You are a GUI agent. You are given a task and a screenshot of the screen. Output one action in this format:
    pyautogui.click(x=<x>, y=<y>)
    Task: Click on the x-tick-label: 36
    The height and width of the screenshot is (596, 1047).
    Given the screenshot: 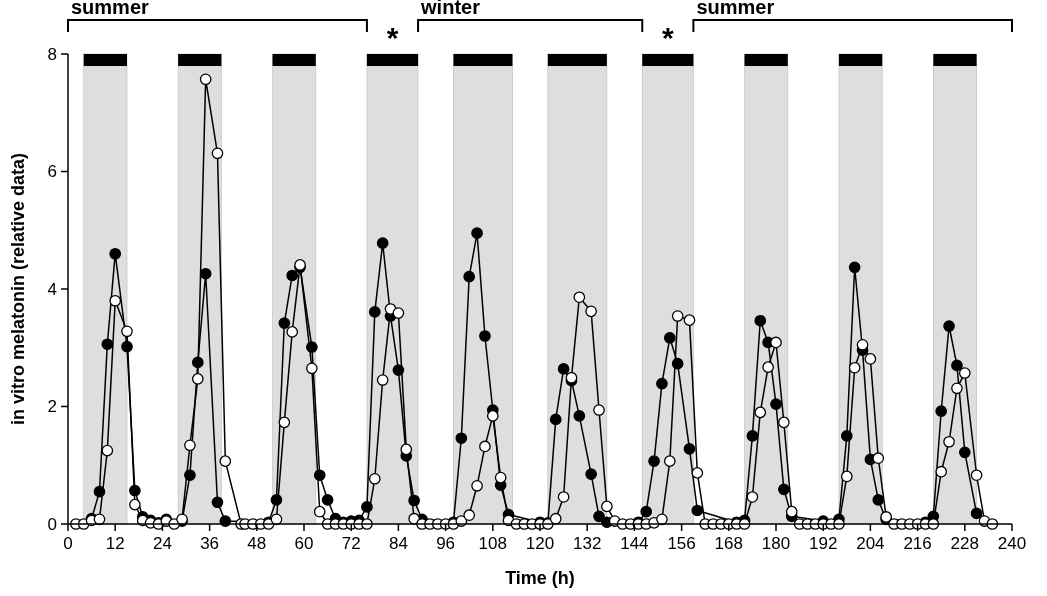 What is the action you would take?
    pyautogui.click(x=210, y=543)
    